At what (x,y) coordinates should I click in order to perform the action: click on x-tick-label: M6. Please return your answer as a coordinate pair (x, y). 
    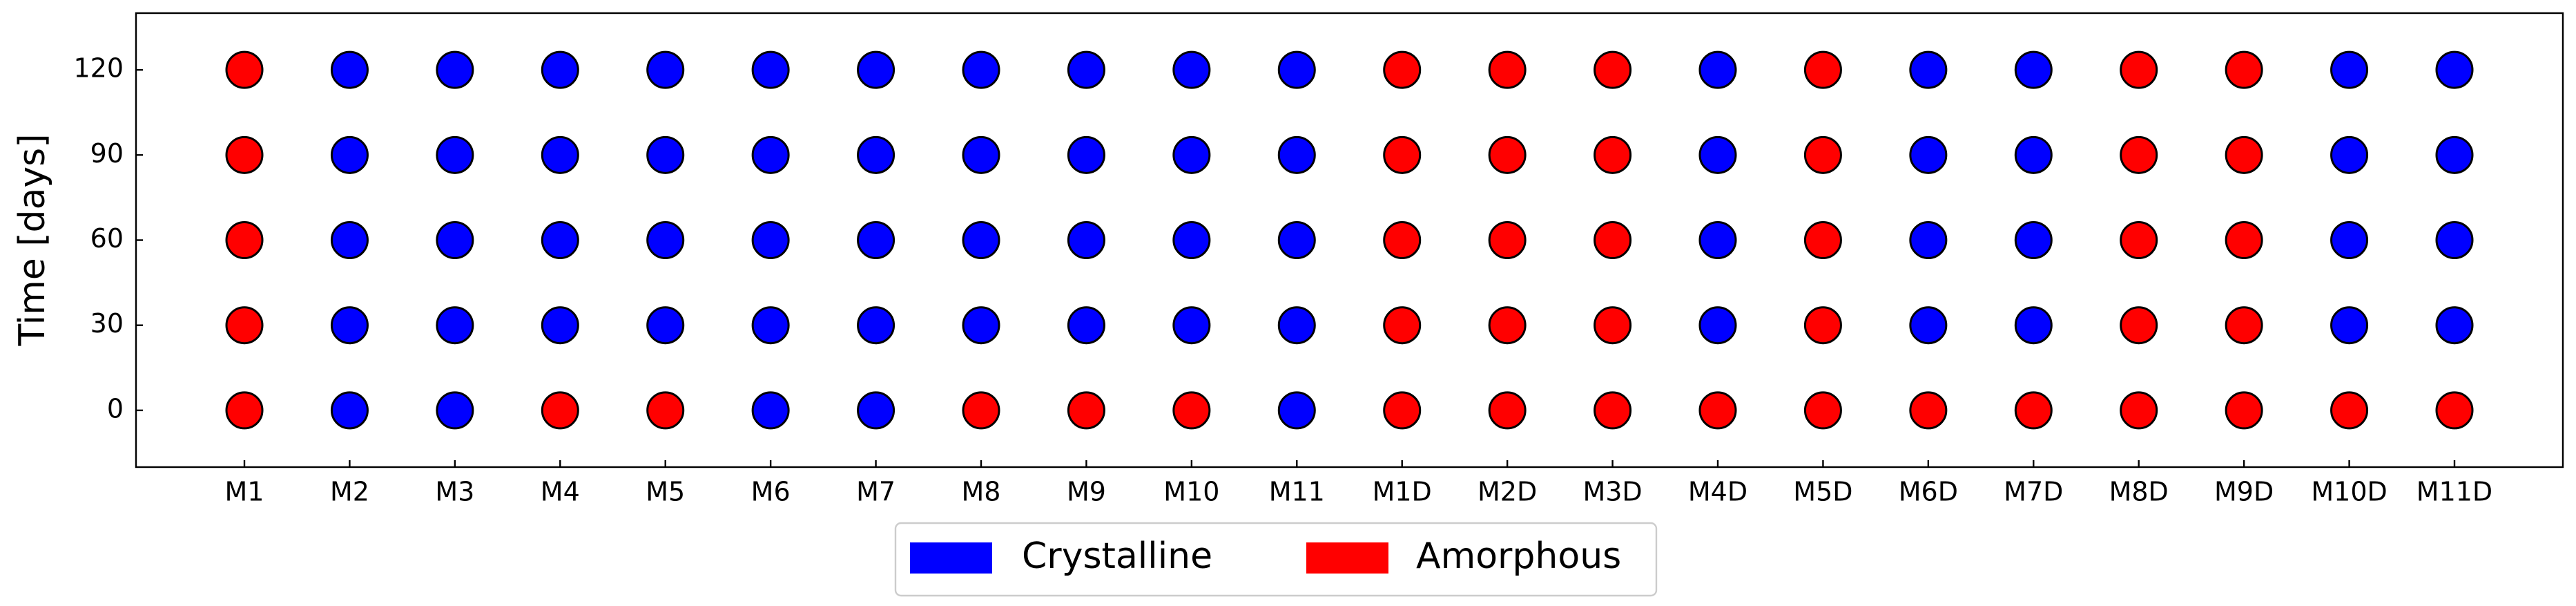
    Looking at the image, I should click on (771, 492).